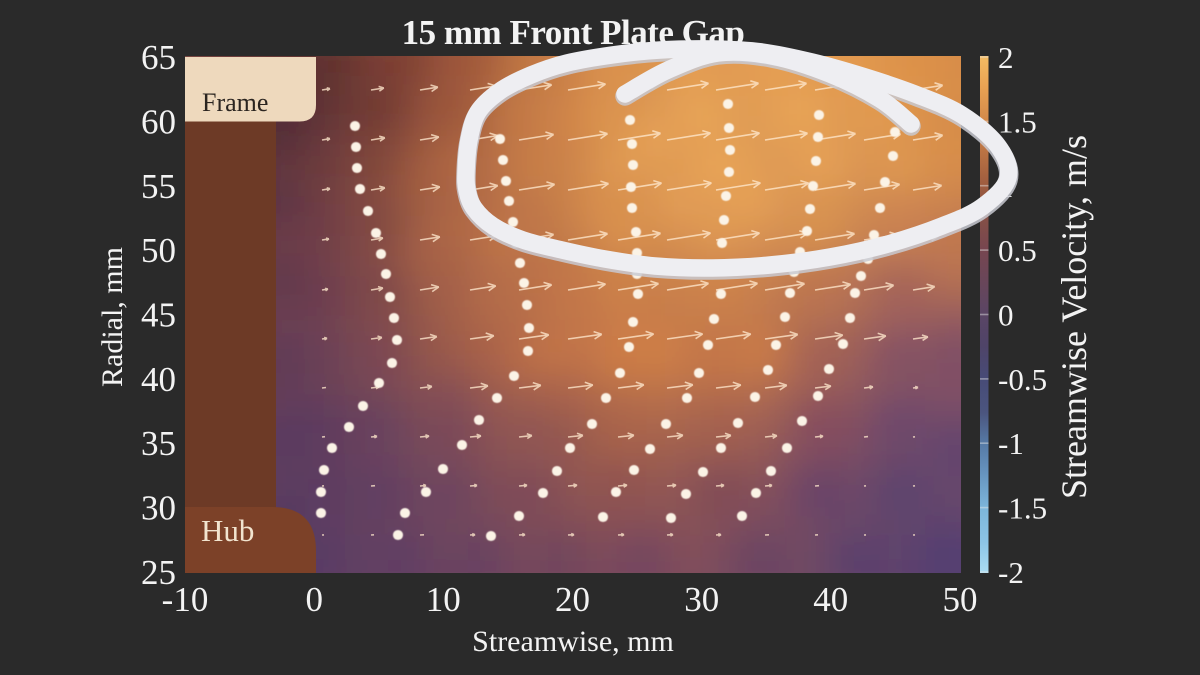 This screenshot has height=675, width=1200. What do you see at coordinates (1017, 250) in the screenshot?
I see `svg-text: 0.5` at bounding box center [1017, 250].